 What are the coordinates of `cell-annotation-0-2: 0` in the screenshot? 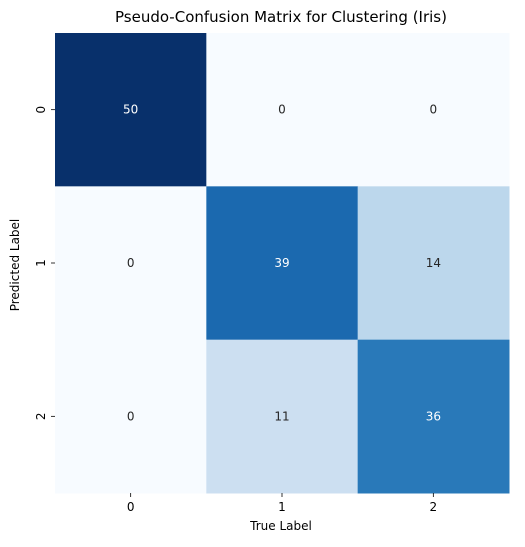 It's located at (434, 110).